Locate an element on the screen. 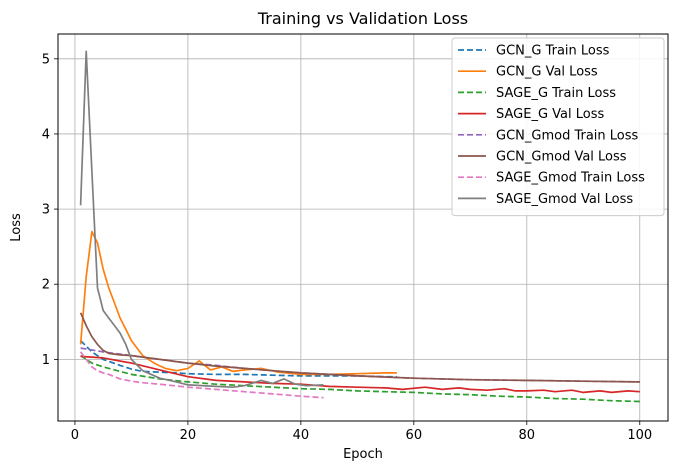 This screenshot has width=678, height=470. legend-entry: GCN_Gmod Val Loss is located at coordinates (561, 157).